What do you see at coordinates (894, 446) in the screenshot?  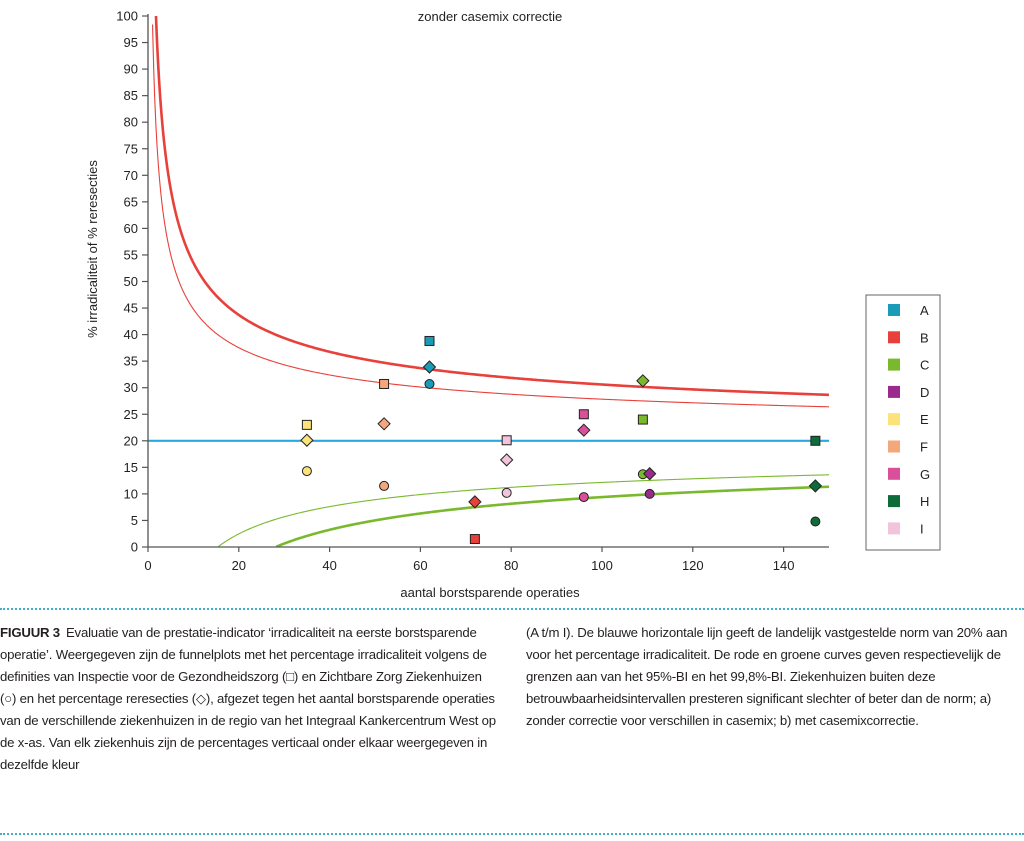 I see `legend-swatch-F` at bounding box center [894, 446].